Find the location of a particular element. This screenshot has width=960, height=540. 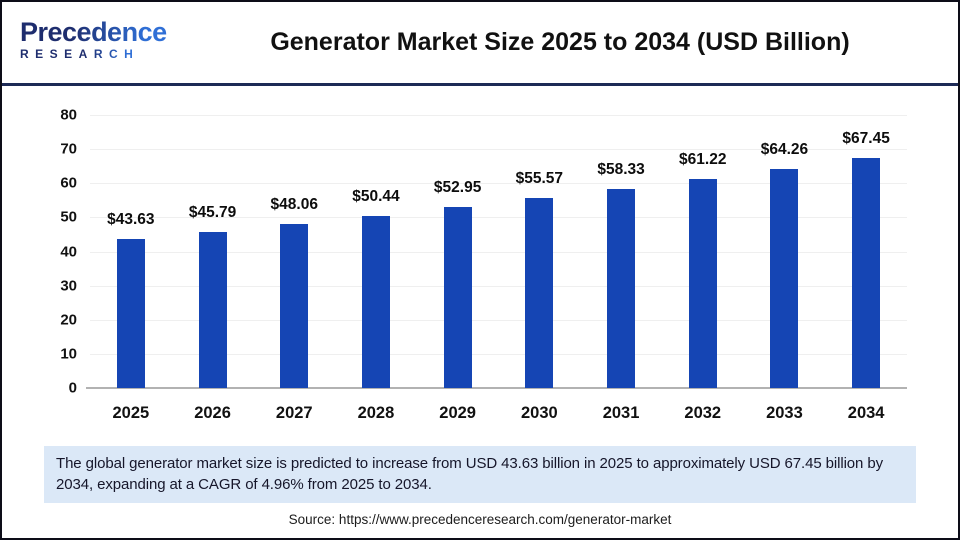

x-axis-label-2032: 2032 is located at coordinates (703, 413).